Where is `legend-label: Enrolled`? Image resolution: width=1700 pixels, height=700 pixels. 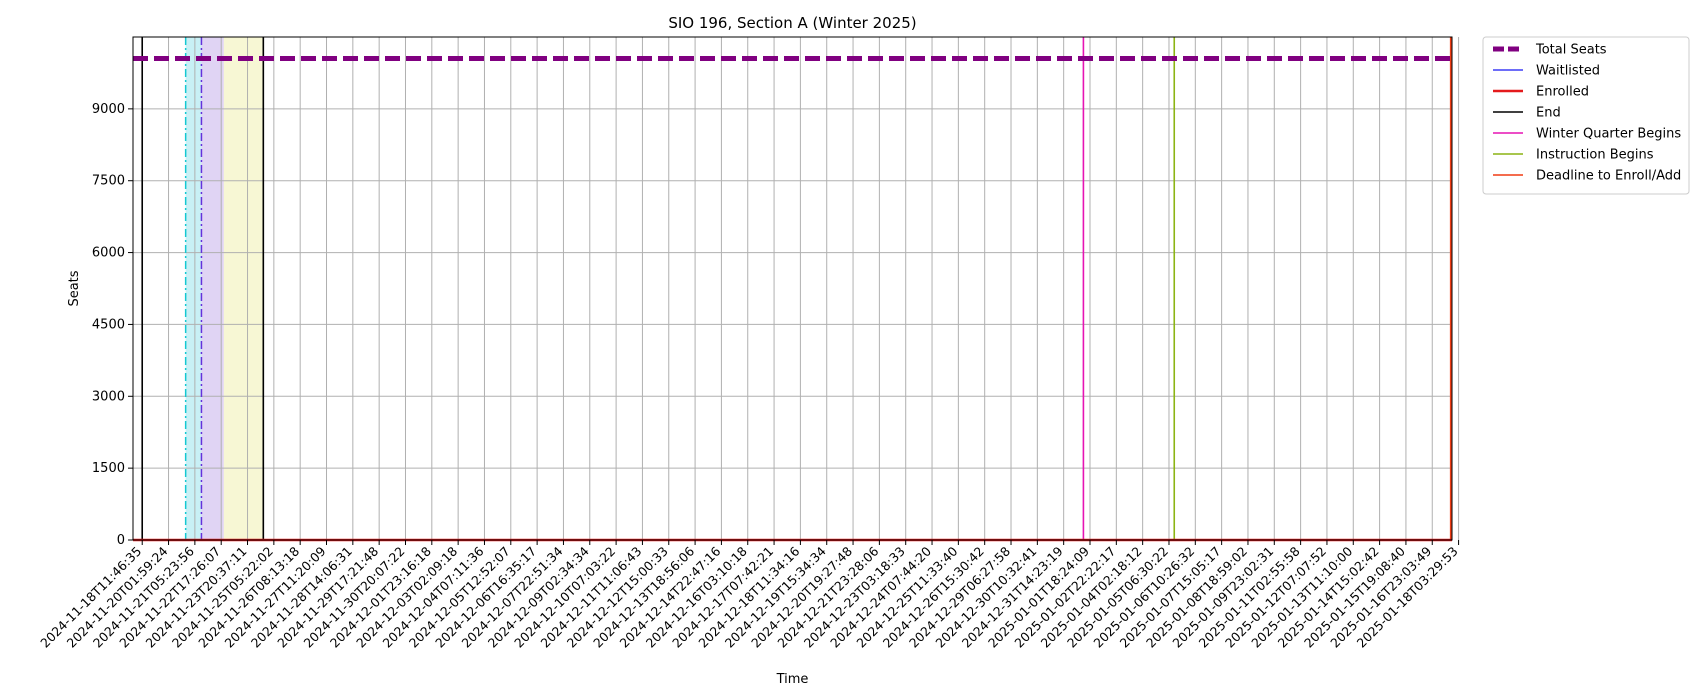 legend-label: Enrolled is located at coordinates (1562, 92).